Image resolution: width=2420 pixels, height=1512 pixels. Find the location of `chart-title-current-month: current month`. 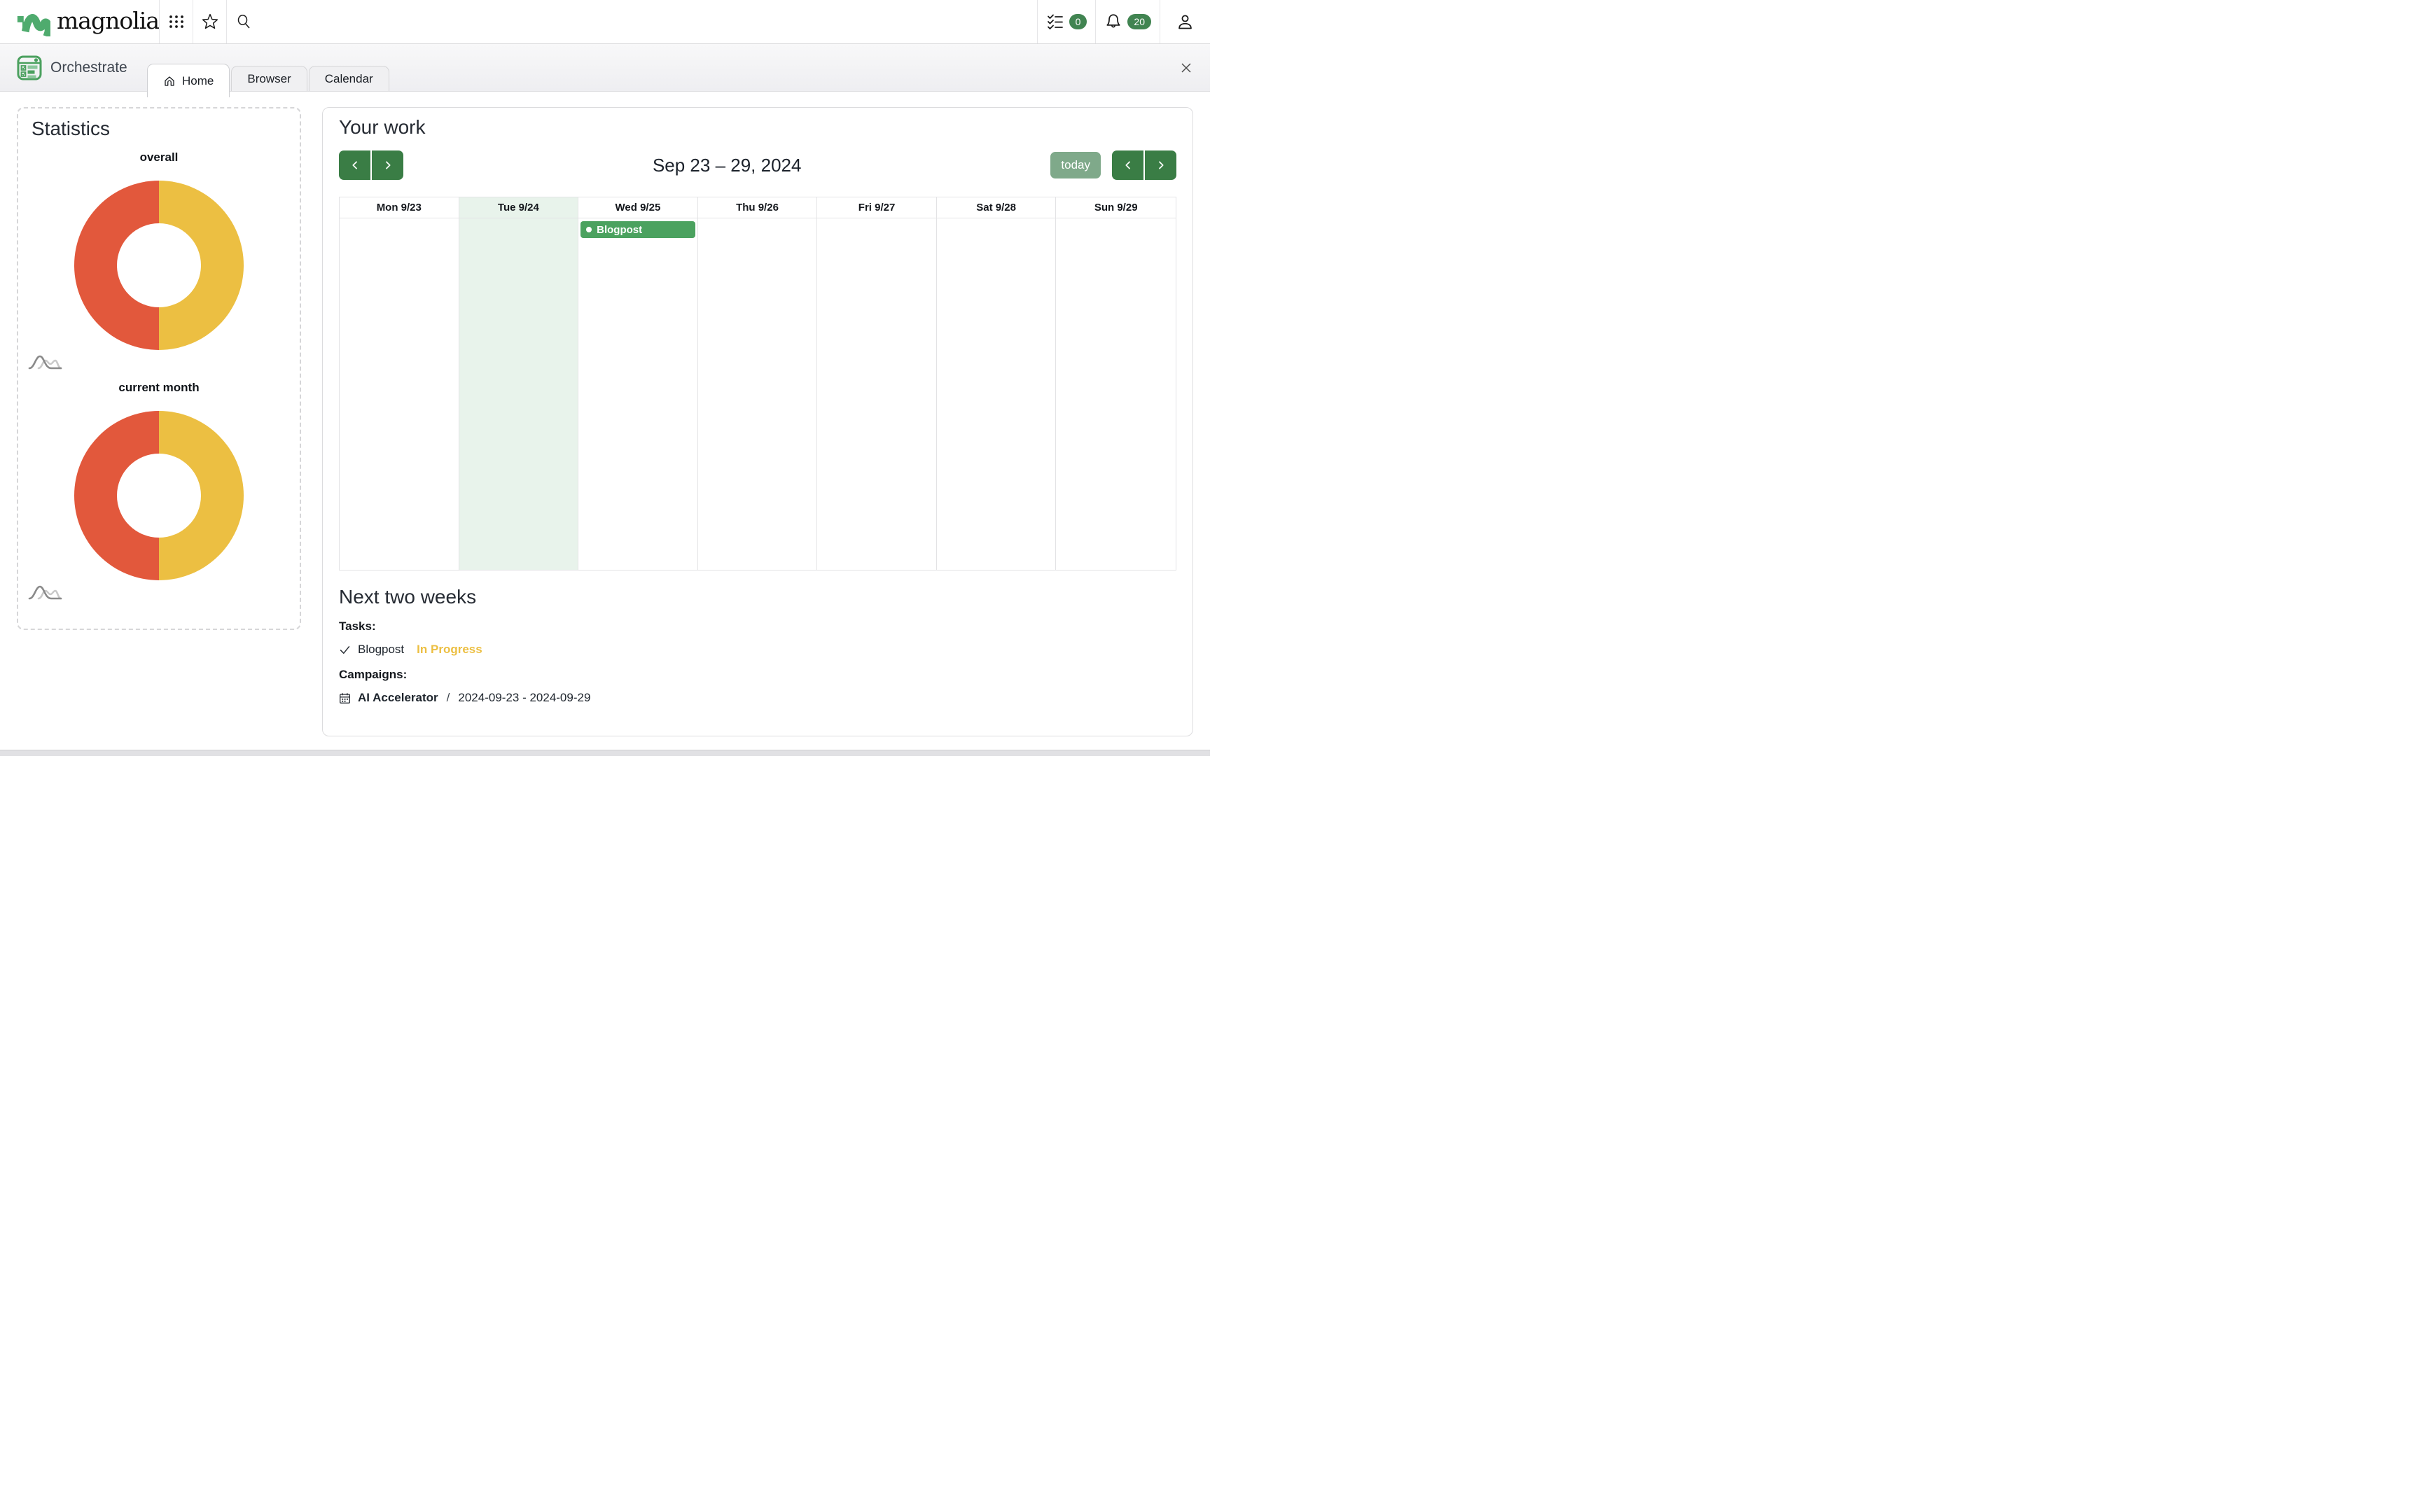

chart-title-current-month: current month is located at coordinates (159, 387).